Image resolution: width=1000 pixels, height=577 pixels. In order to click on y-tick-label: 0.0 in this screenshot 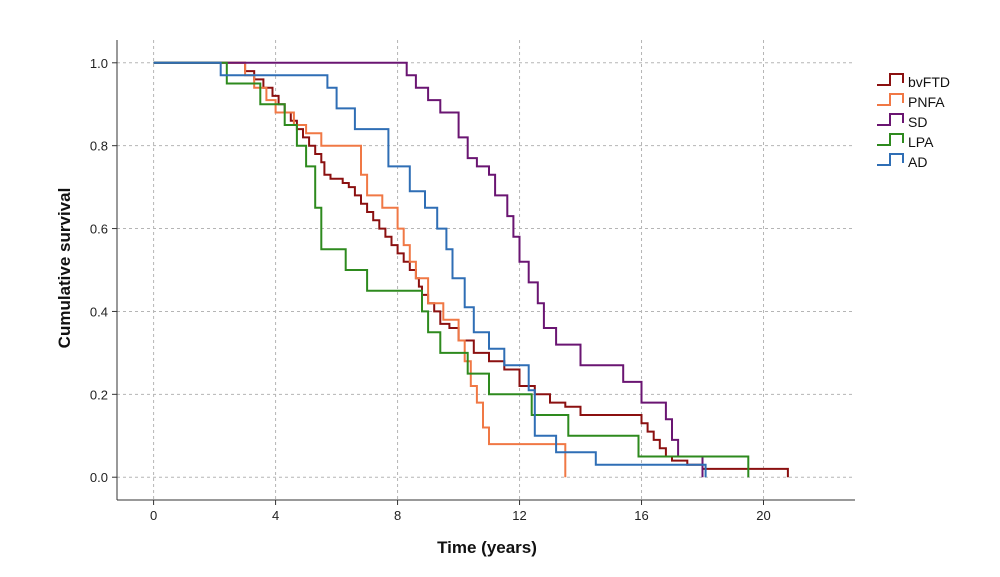, I will do `click(99, 477)`.